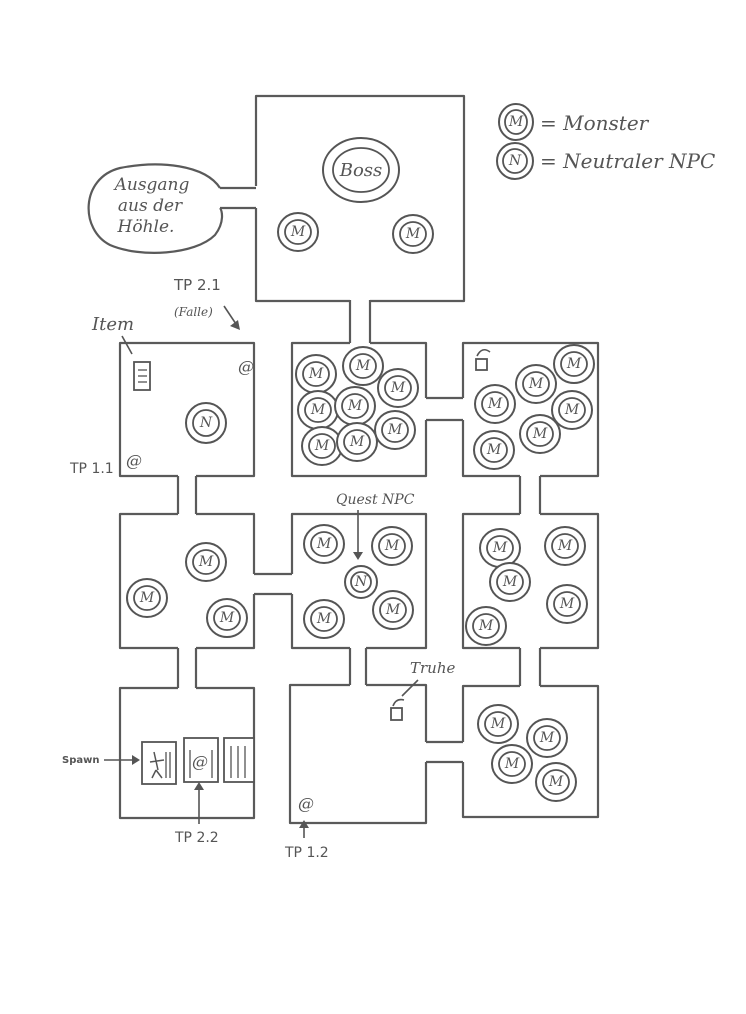  I want to click on tp22-portal-icon: @, so click(200, 761).